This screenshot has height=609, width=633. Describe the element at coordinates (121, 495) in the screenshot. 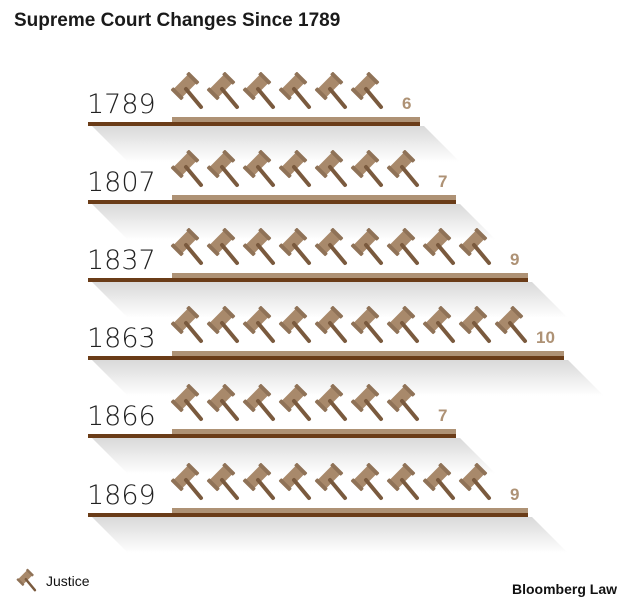

I see `year-label: 1869` at that location.